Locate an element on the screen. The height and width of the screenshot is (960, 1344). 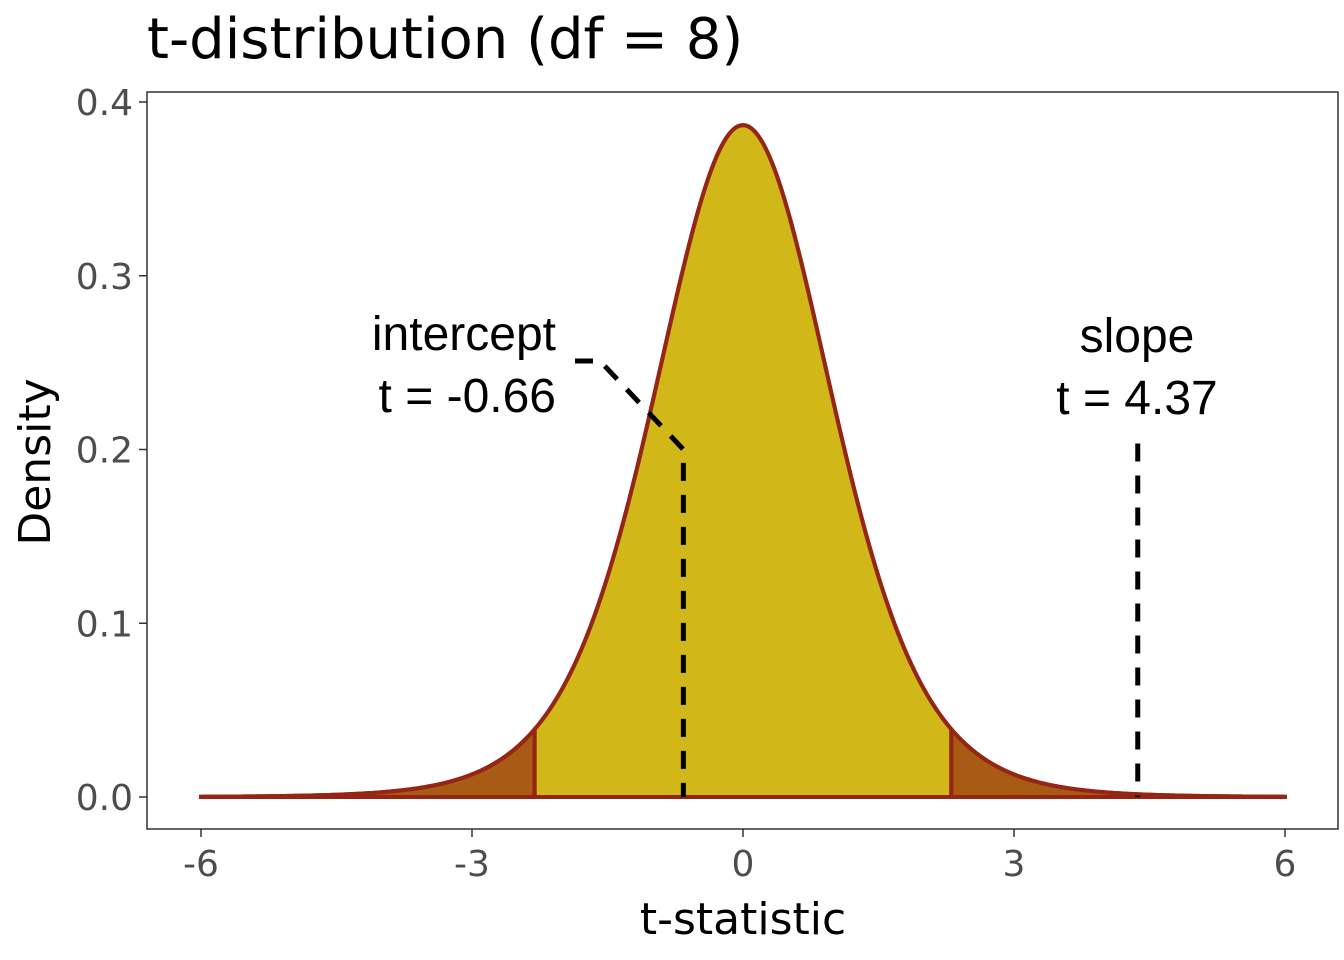
intercept-label-line2: t = -0.66 is located at coordinates (467, 396).